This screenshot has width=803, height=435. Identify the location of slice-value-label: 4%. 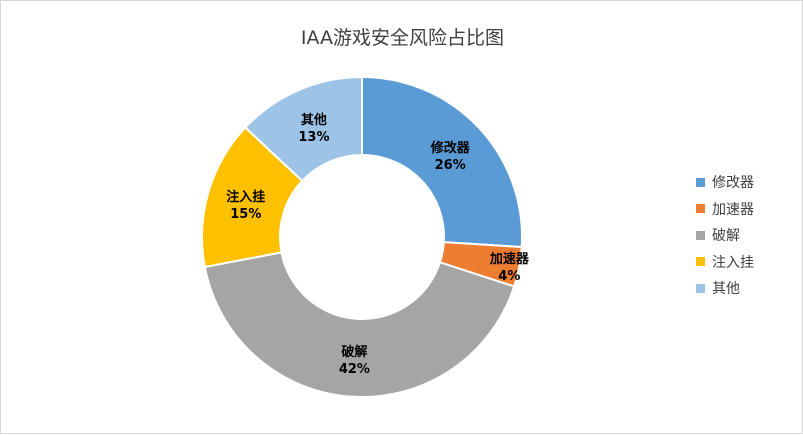
(509, 276).